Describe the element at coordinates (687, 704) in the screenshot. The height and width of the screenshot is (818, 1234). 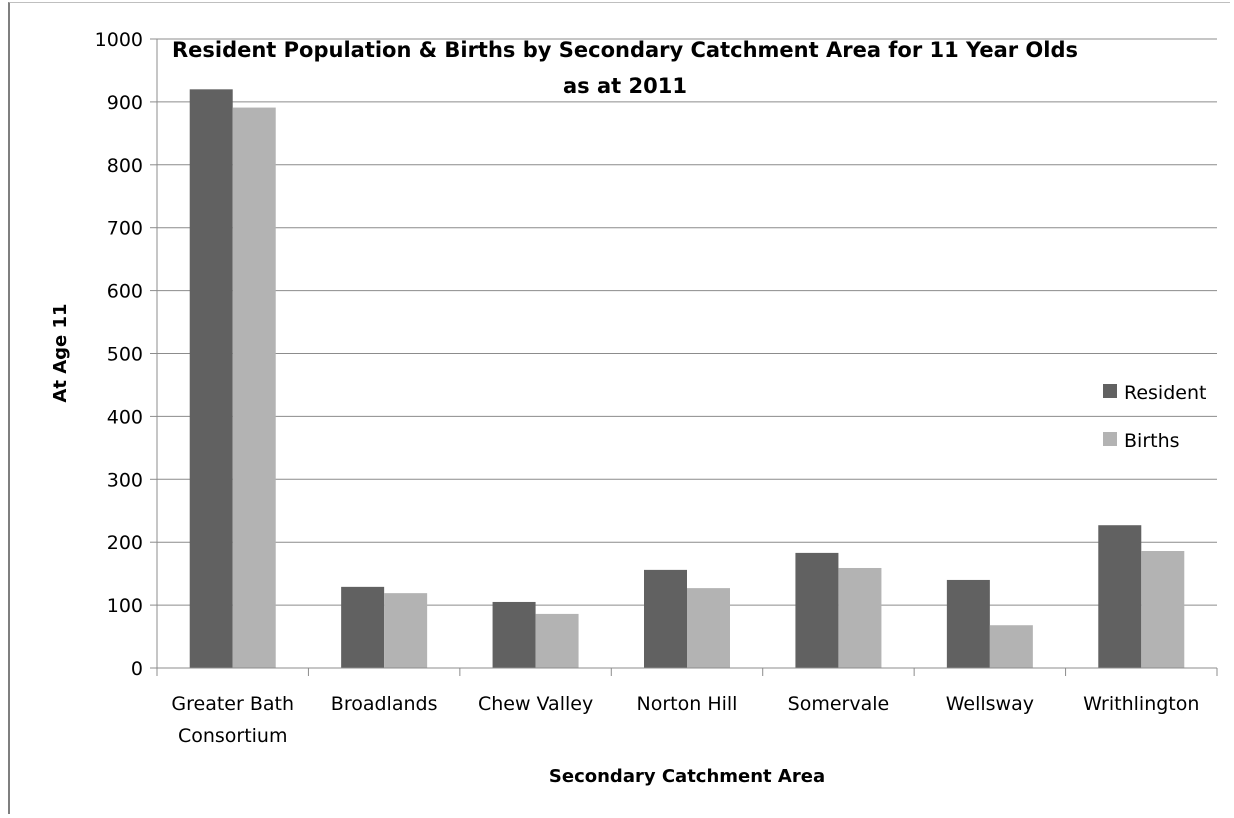
I see `x-tick-label: Norton Hill` at that location.